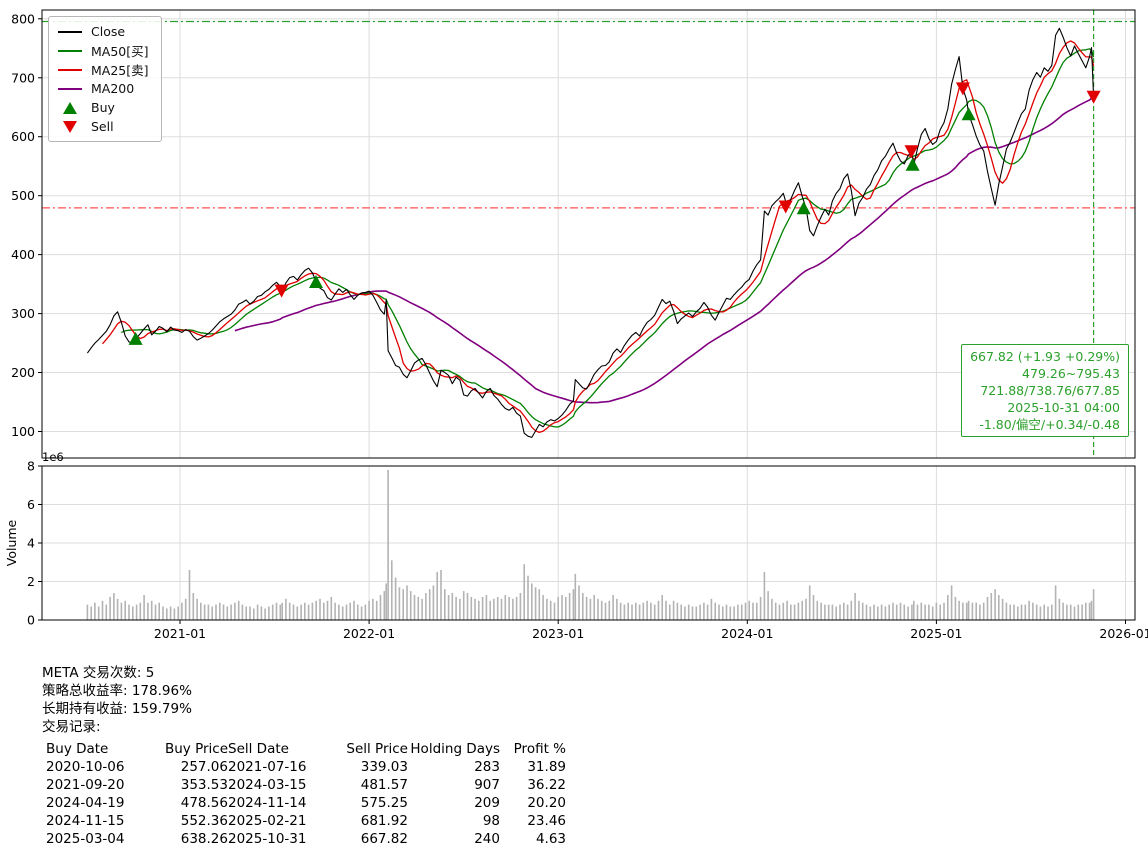  I want to click on trade-record-label: 交易记录:, so click(71, 727).